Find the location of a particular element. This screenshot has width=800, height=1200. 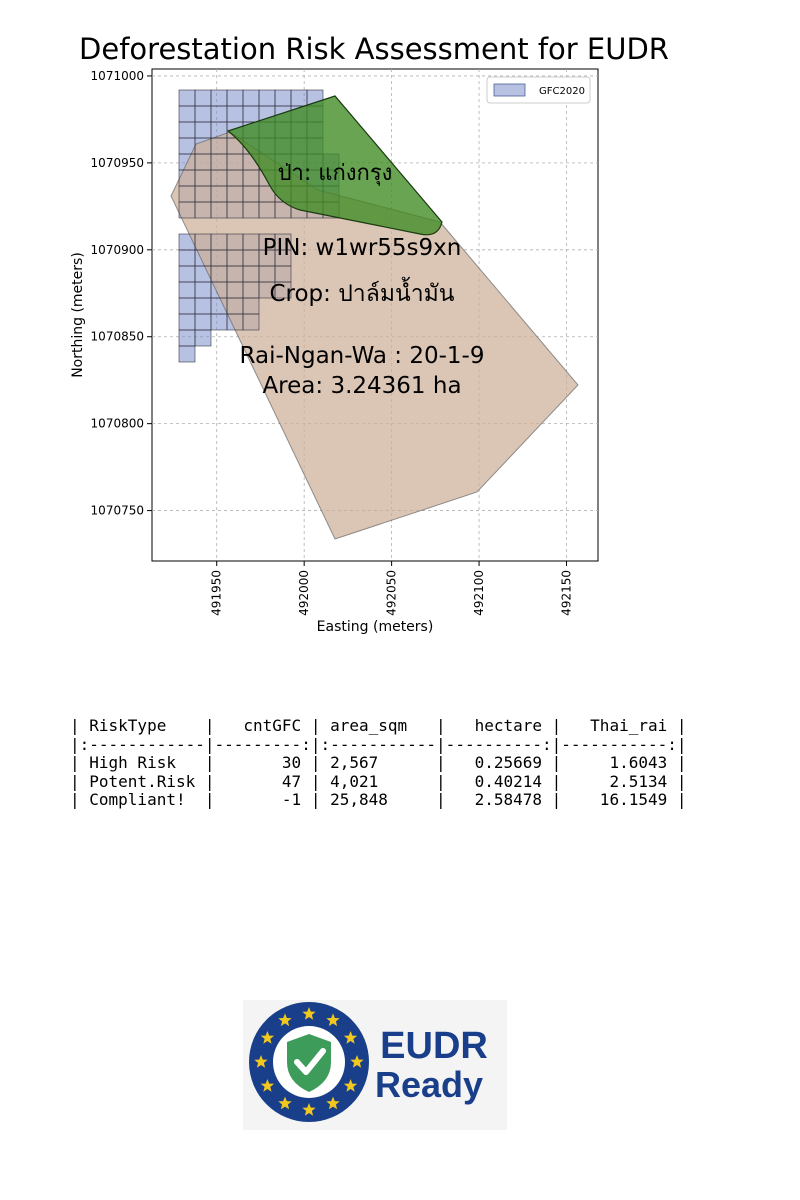

x-tick-label: 492050 is located at coordinates (392, 593).